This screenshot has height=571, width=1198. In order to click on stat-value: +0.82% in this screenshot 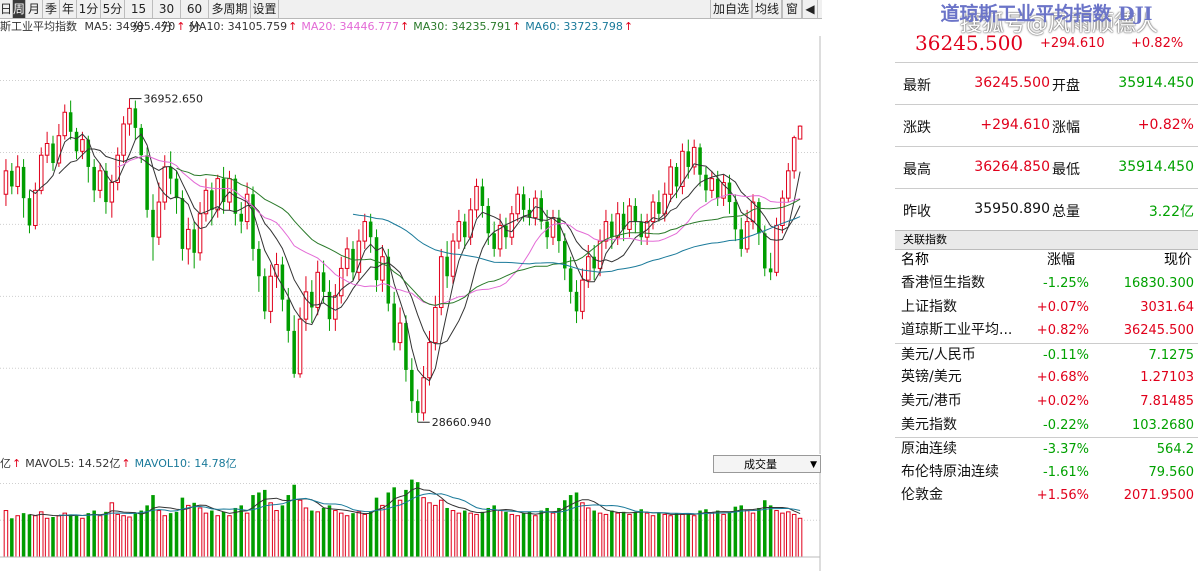, I will do `click(1165, 125)`.